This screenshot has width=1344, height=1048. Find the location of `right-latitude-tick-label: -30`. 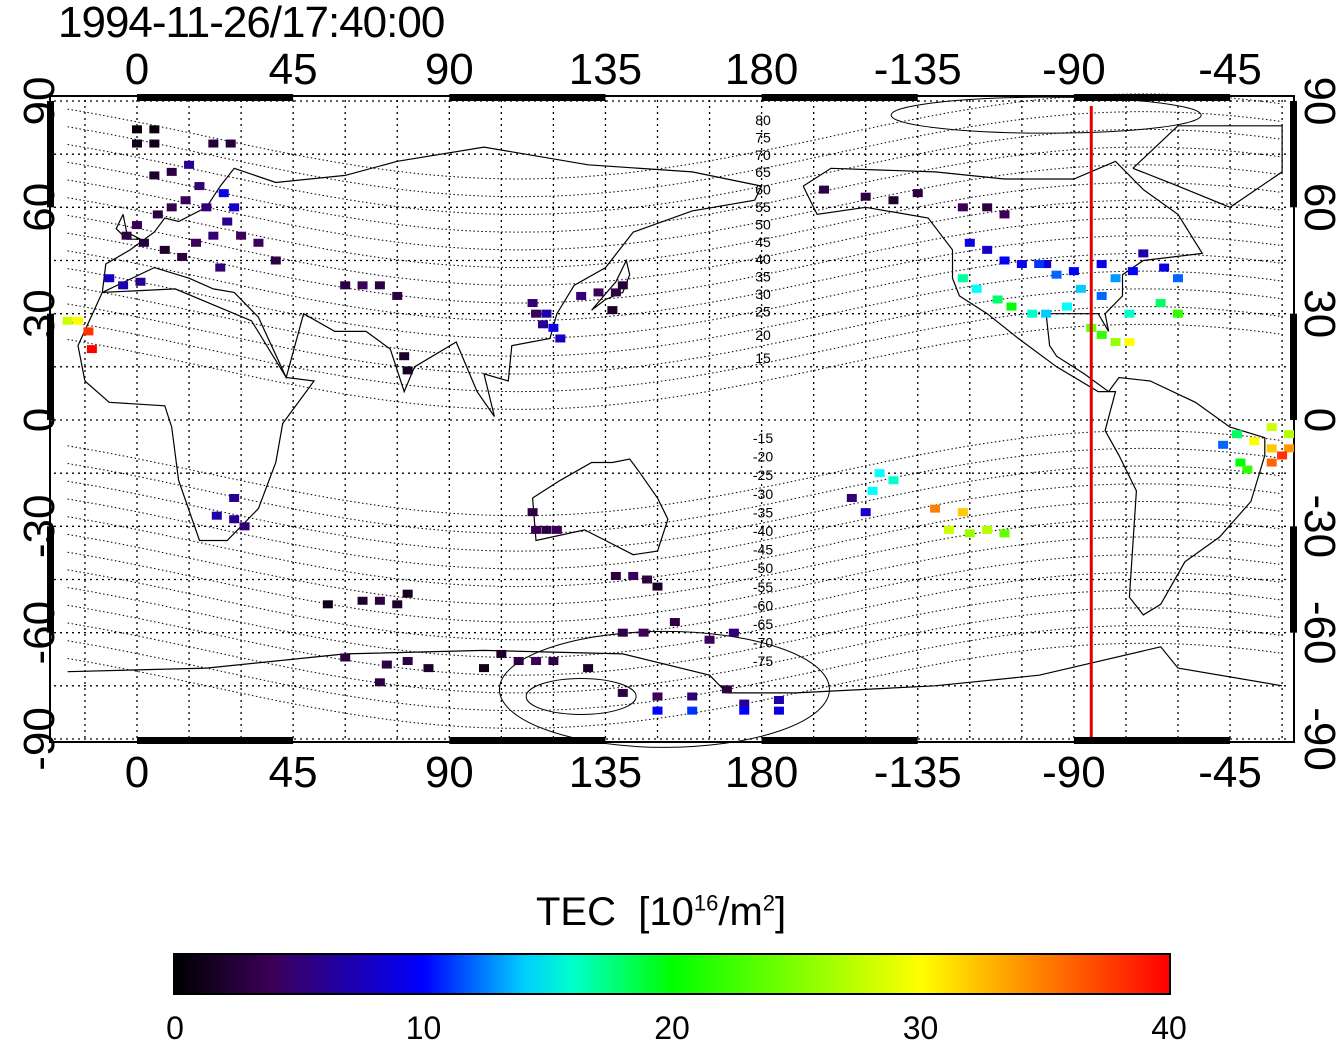

right-latitude-tick-label: -30 is located at coordinates (1319, 527).